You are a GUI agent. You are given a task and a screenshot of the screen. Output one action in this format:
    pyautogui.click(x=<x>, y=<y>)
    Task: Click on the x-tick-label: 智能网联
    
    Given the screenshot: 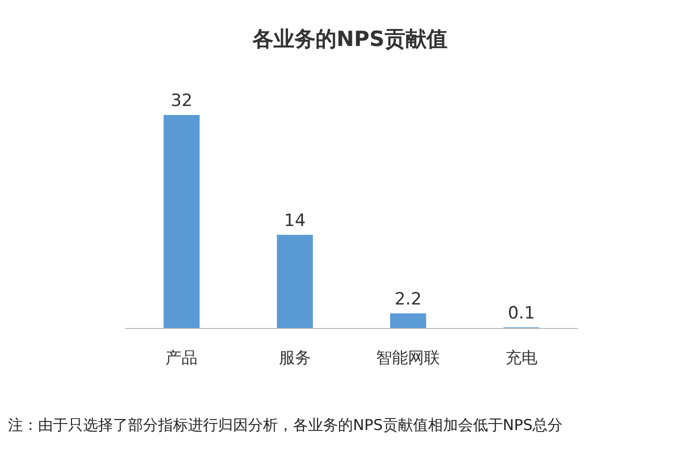 What is the action you would take?
    pyautogui.click(x=408, y=357)
    